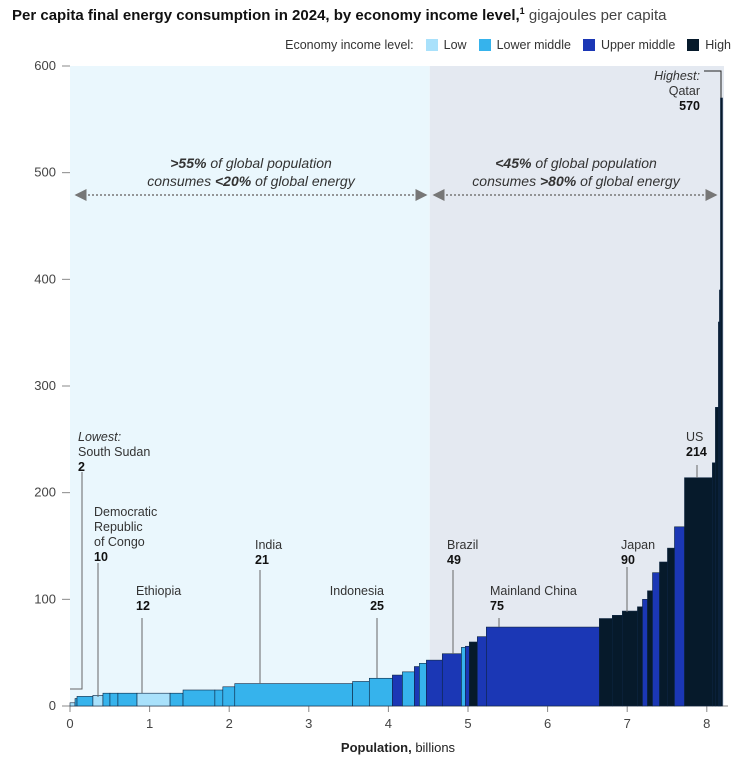 This screenshot has height=762, width=743. Describe the element at coordinates (45, 65) in the screenshot. I see `y-tick-label: 600` at that location.